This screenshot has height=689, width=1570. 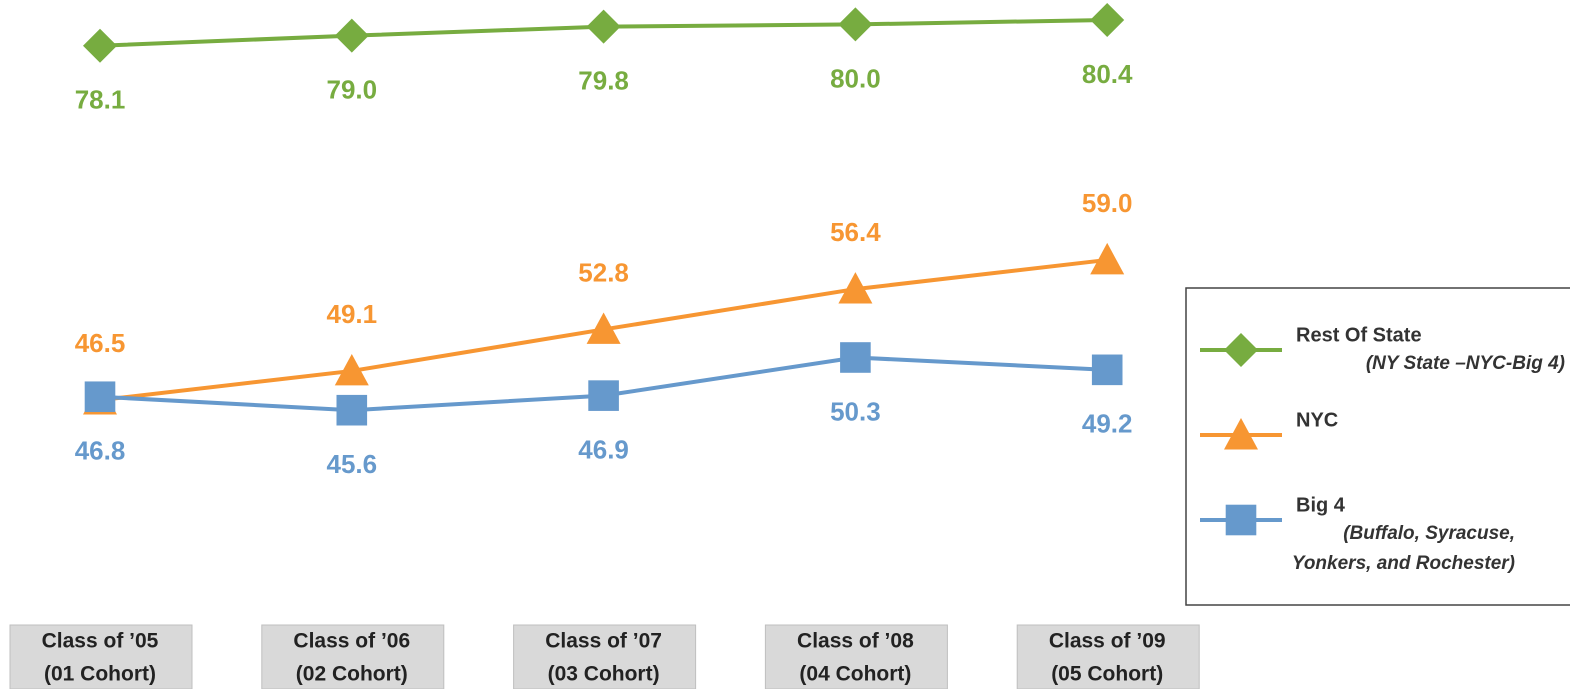 What do you see at coordinates (855, 641) in the screenshot?
I see `x-tick-label: Class of ’08` at bounding box center [855, 641].